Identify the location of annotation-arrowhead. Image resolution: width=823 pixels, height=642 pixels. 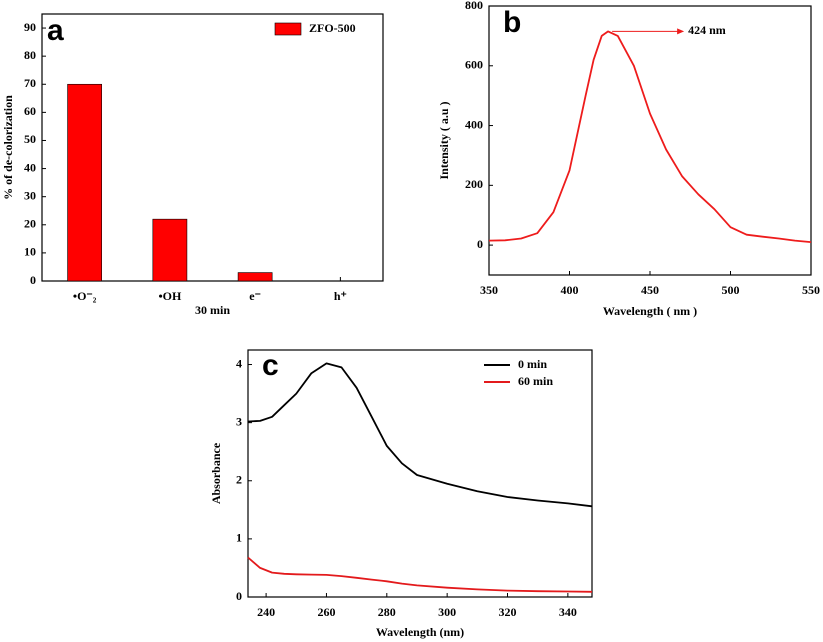
(681, 31).